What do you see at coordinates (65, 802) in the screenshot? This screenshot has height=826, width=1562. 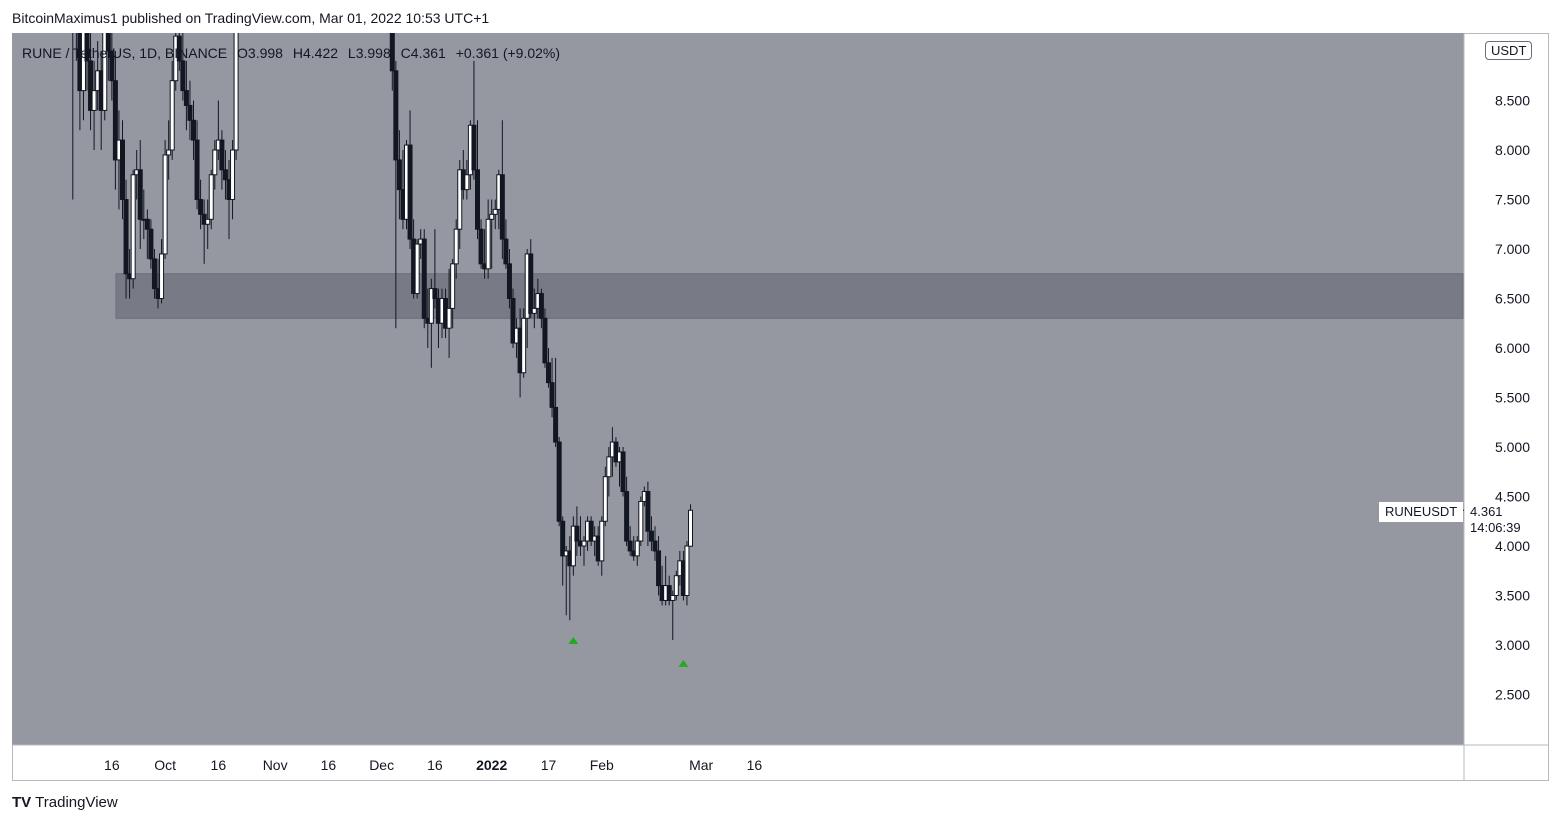 I see `tradingview-logo: TV TradingView` at bounding box center [65, 802].